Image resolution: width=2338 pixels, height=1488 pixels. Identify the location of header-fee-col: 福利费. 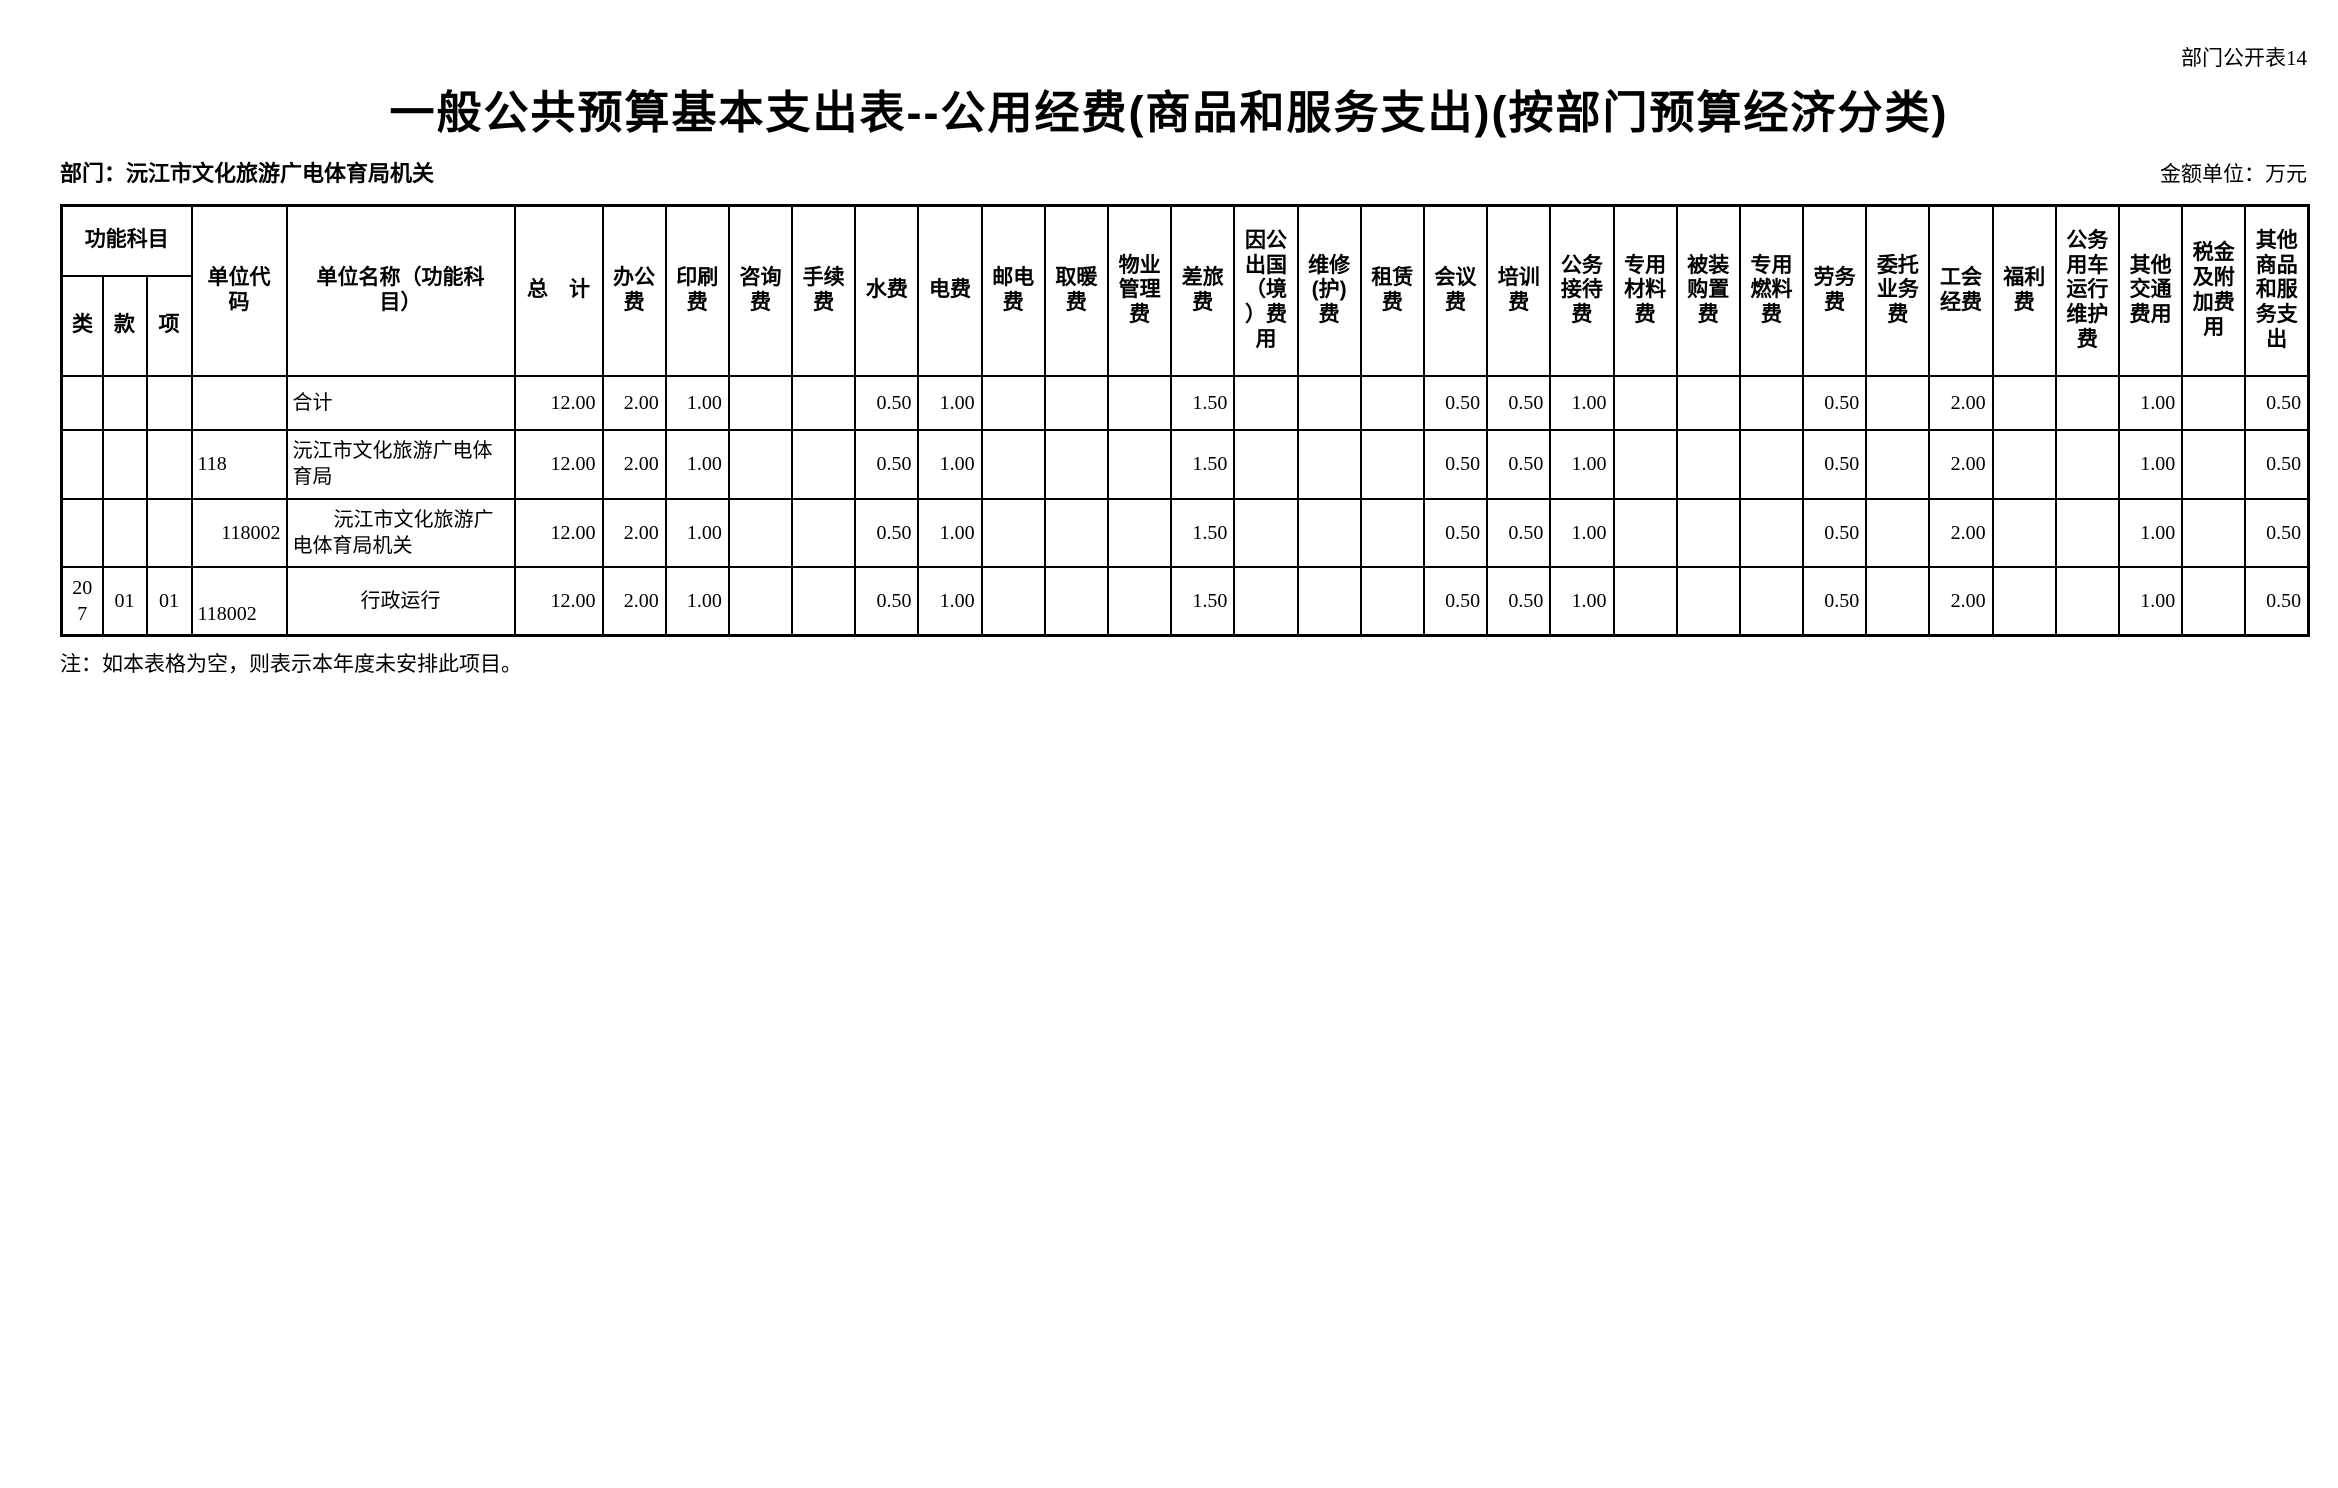
(2024, 290).